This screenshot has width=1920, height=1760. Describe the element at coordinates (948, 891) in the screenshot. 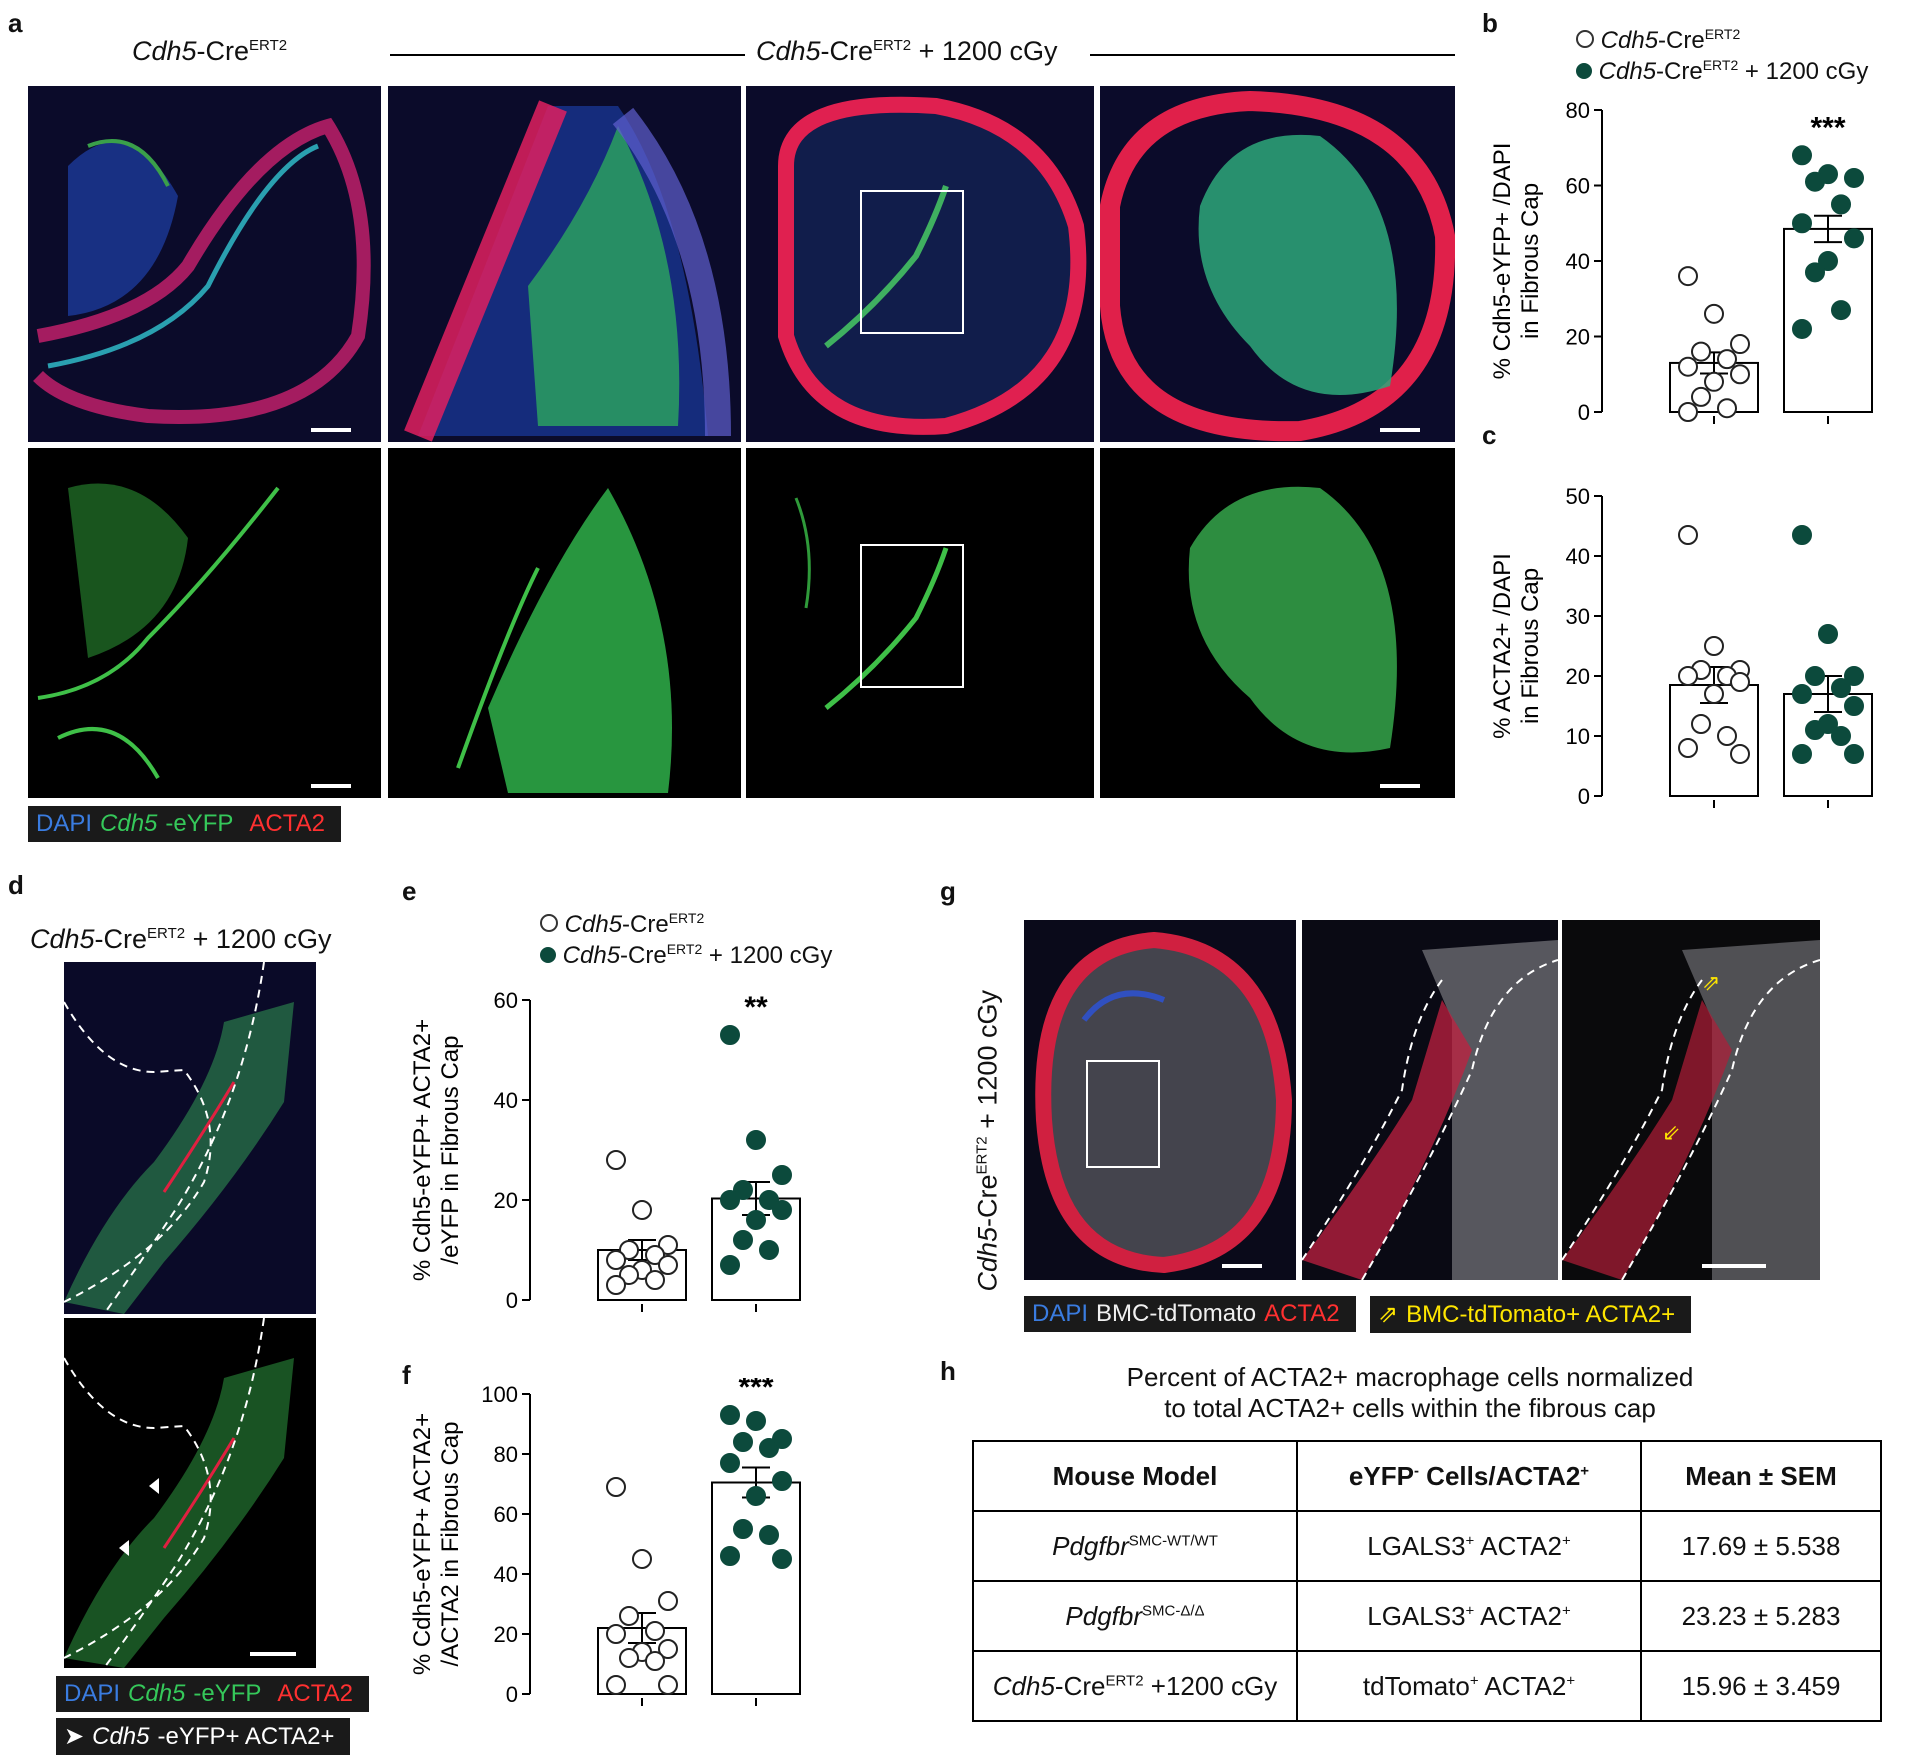

I see `panel-g-label: g` at that location.